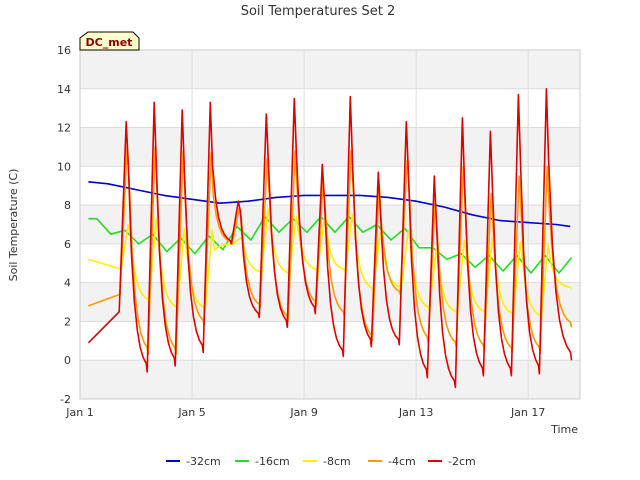 The image size is (640, 480). I want to click on y-tick-label: 14, so click(64, 89).